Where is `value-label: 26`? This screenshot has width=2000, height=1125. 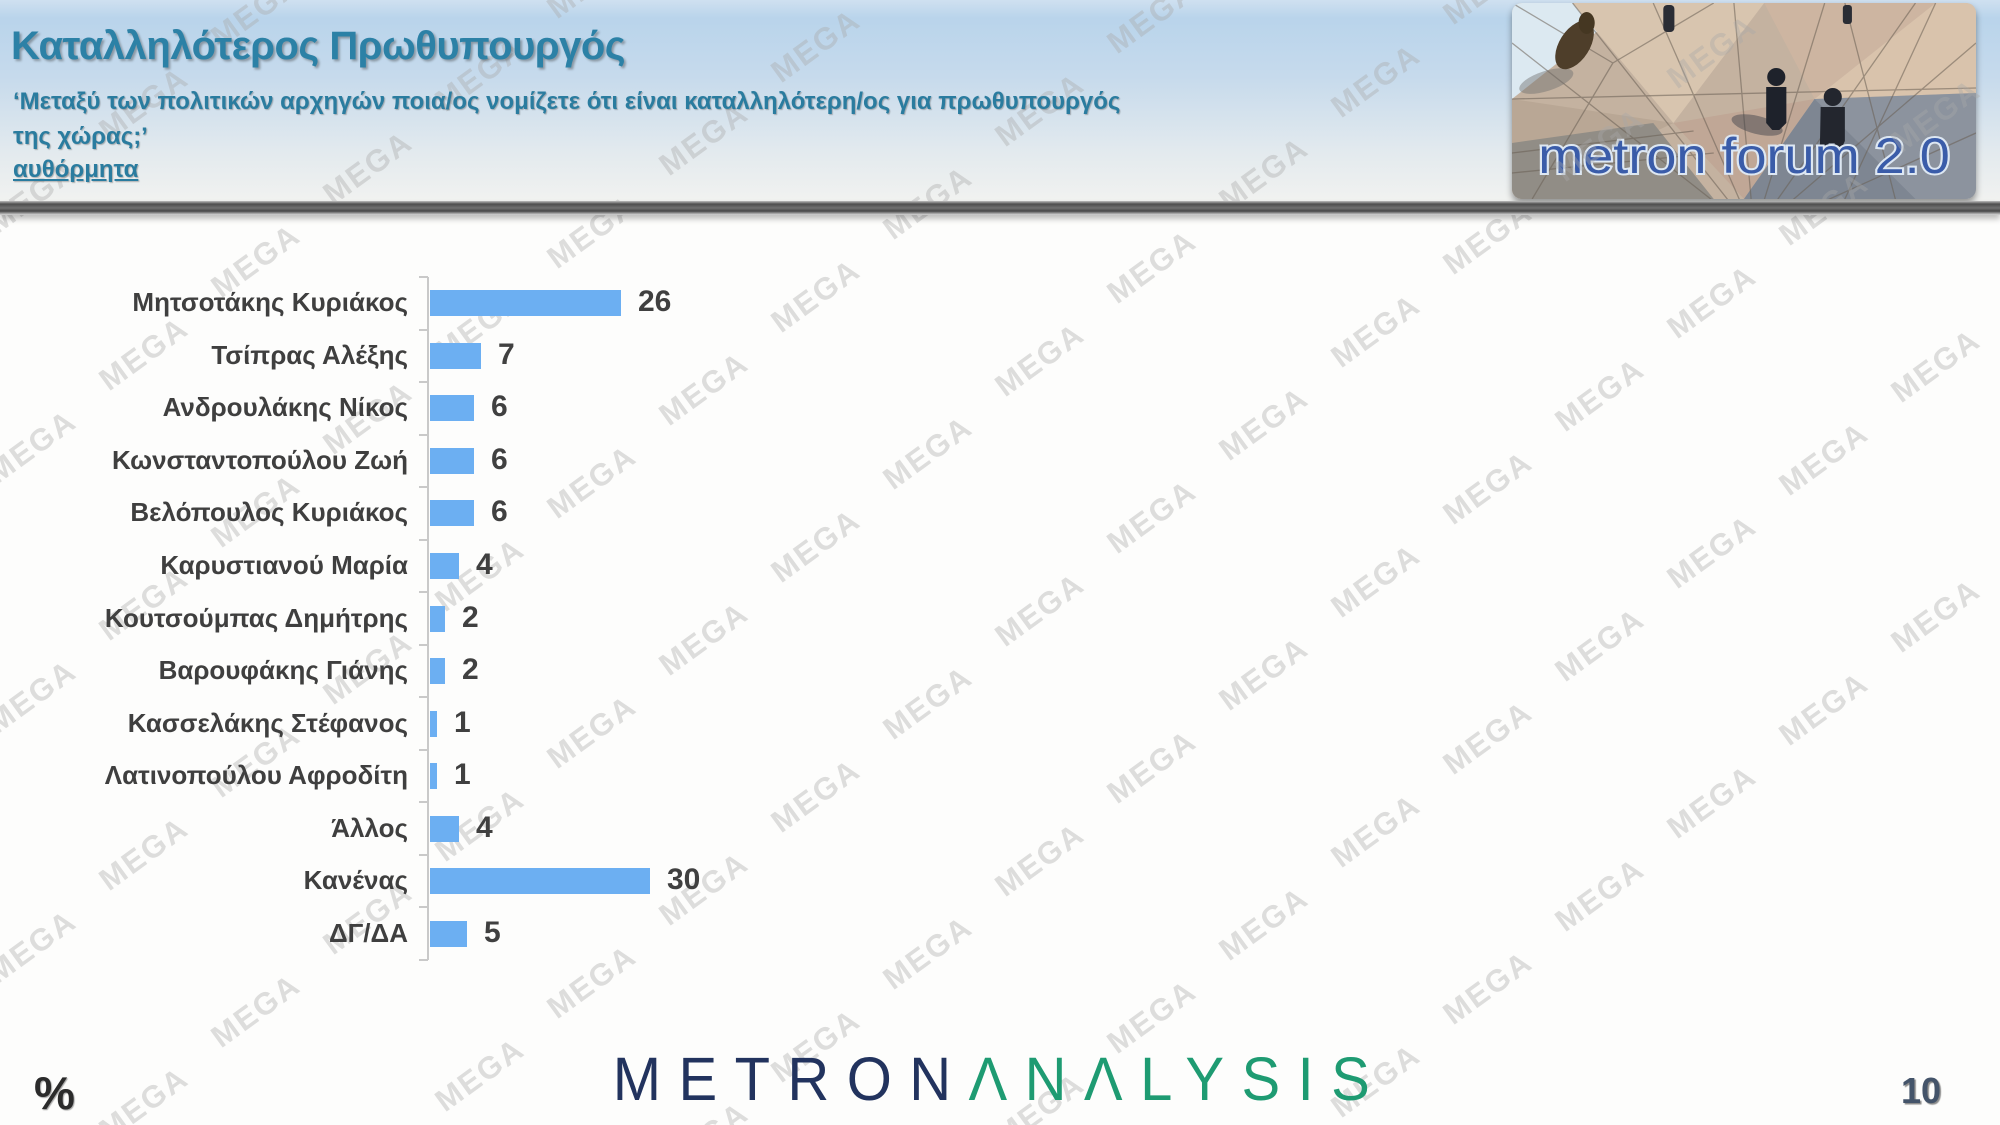 value-label: 26 is located at coordinates (655, 302).